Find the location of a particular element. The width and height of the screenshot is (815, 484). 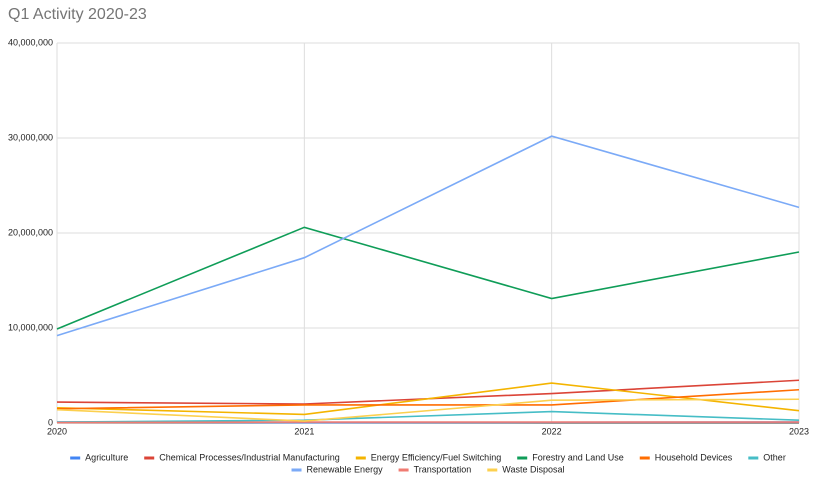

legend-label: Agriculture is located at coordinates (106, 457).